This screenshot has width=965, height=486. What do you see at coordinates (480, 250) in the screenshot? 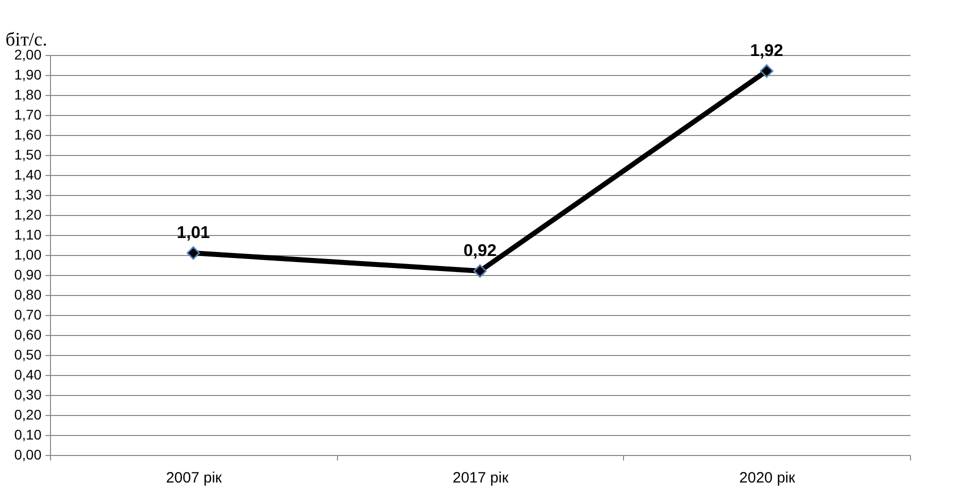
I see `data-label: 0,92` at bounding box center [480, 250].